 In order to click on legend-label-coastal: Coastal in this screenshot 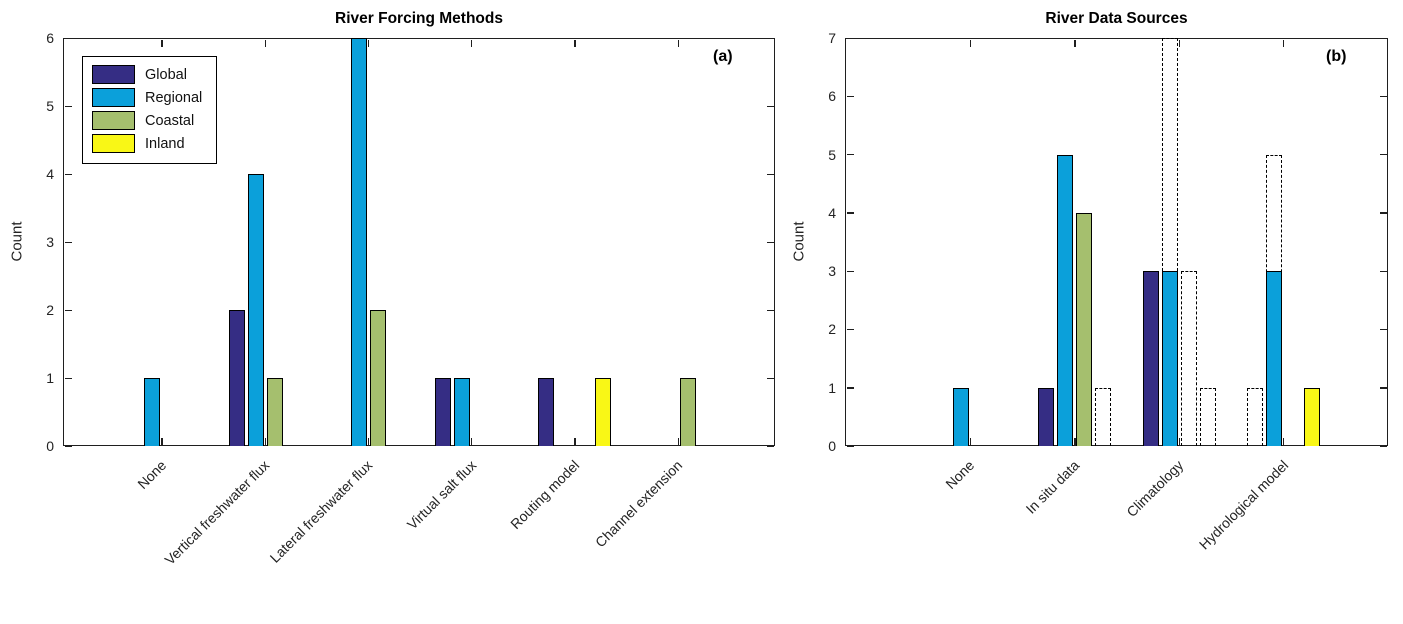, I will do `click(170, 120)`.